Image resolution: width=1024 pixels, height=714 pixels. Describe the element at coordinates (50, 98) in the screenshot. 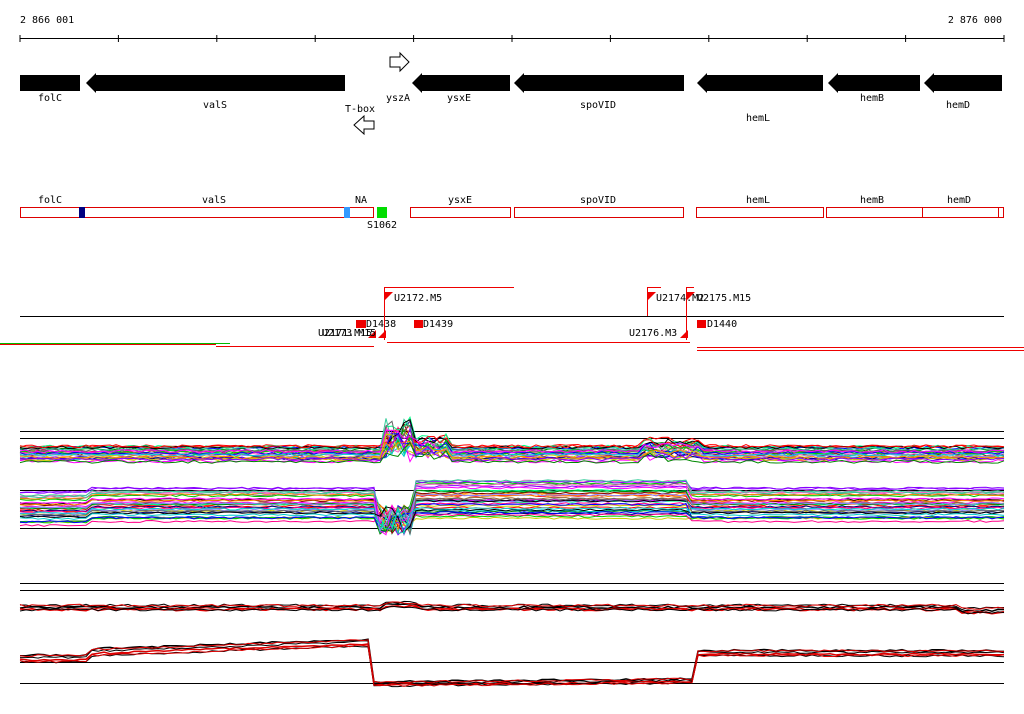

I see `gene-label-folC: folC` at that location.